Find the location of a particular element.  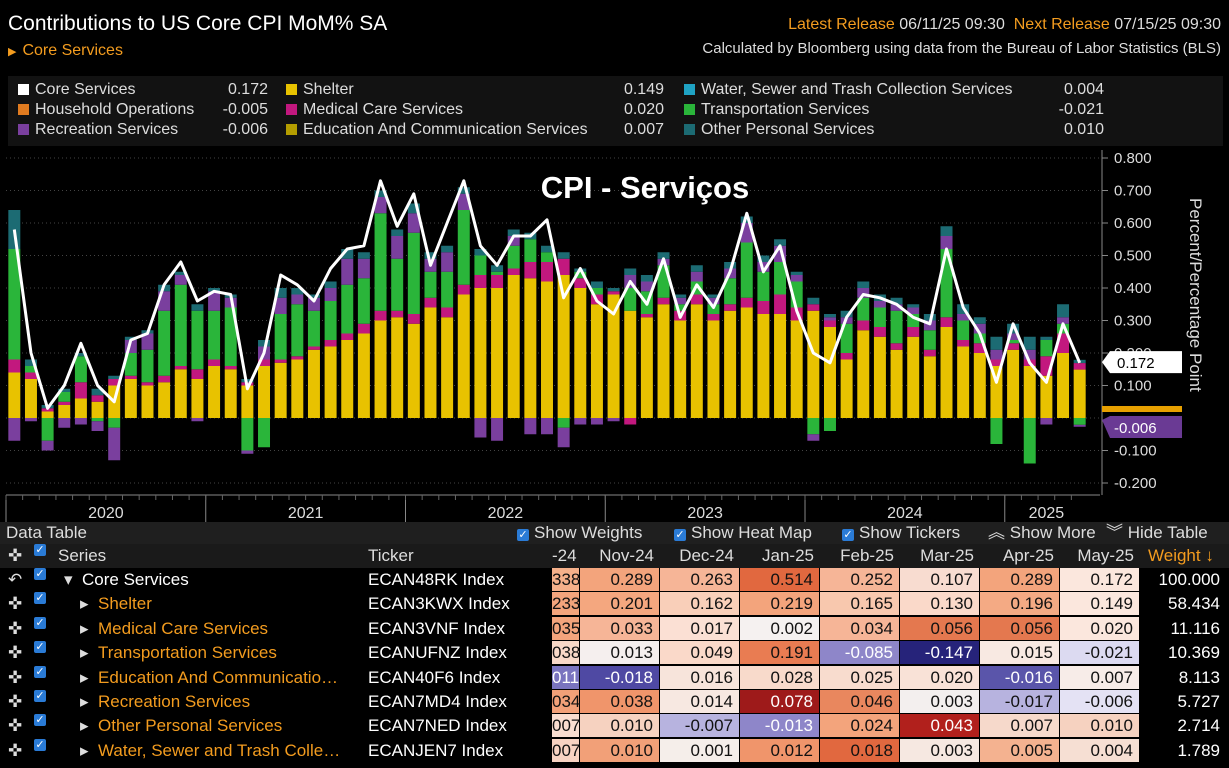

column-header-month: Mar-25 is located at coordinates (947, 555).